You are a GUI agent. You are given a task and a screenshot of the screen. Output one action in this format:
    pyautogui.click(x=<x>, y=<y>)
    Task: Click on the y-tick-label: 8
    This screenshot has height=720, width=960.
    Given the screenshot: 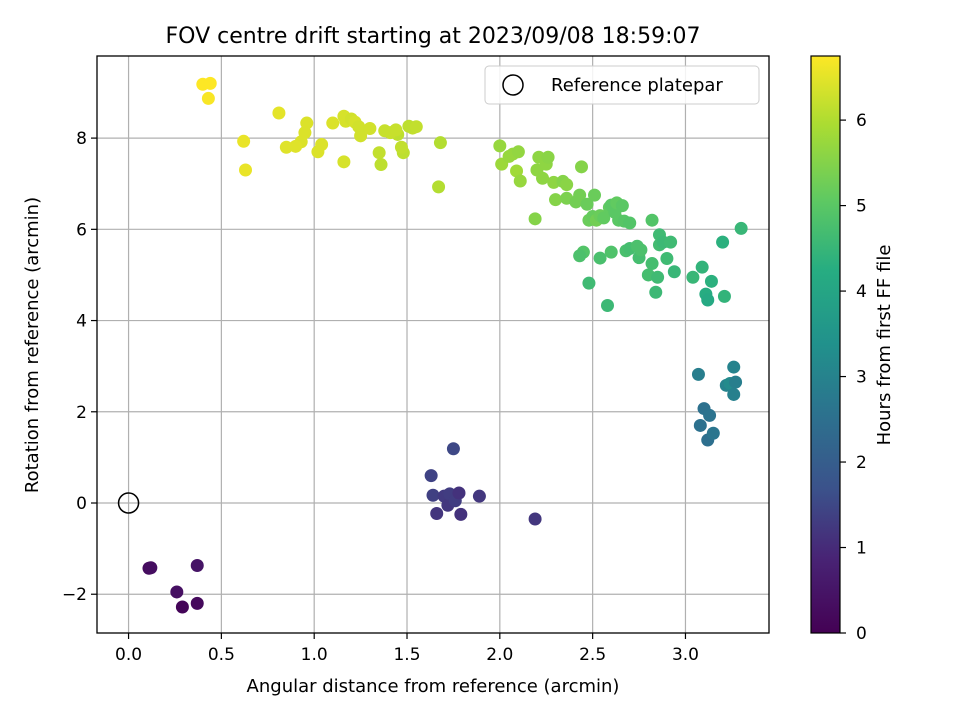 What is the action you would take?
    pyautogui.click(x=81, y=139)
    